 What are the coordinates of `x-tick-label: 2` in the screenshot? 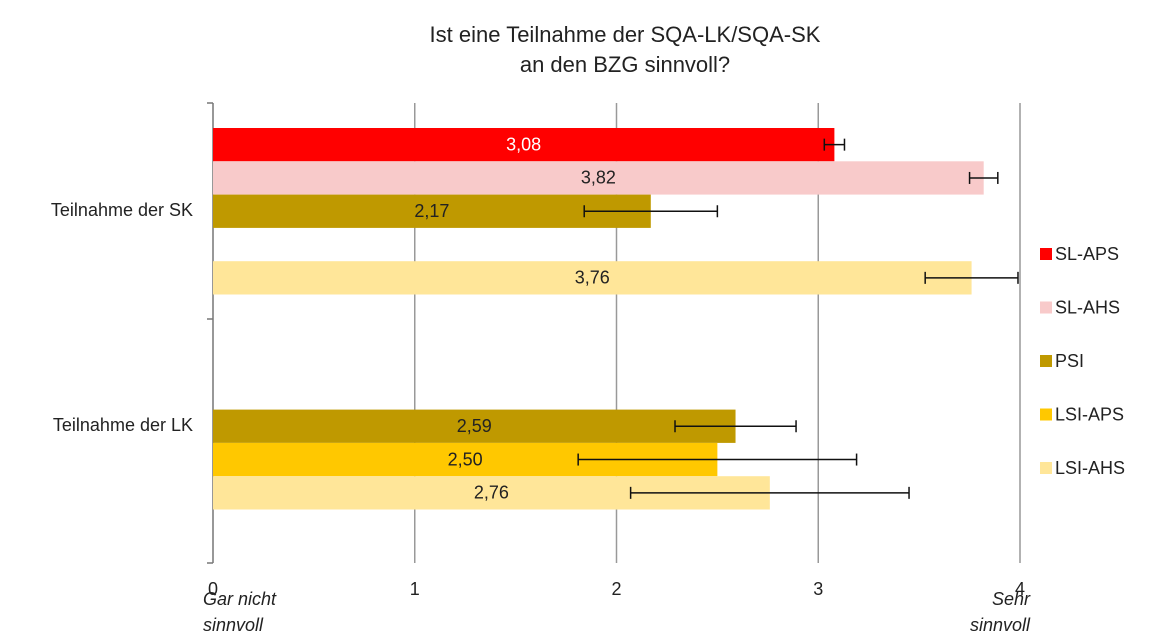 It's located at (616, 589).